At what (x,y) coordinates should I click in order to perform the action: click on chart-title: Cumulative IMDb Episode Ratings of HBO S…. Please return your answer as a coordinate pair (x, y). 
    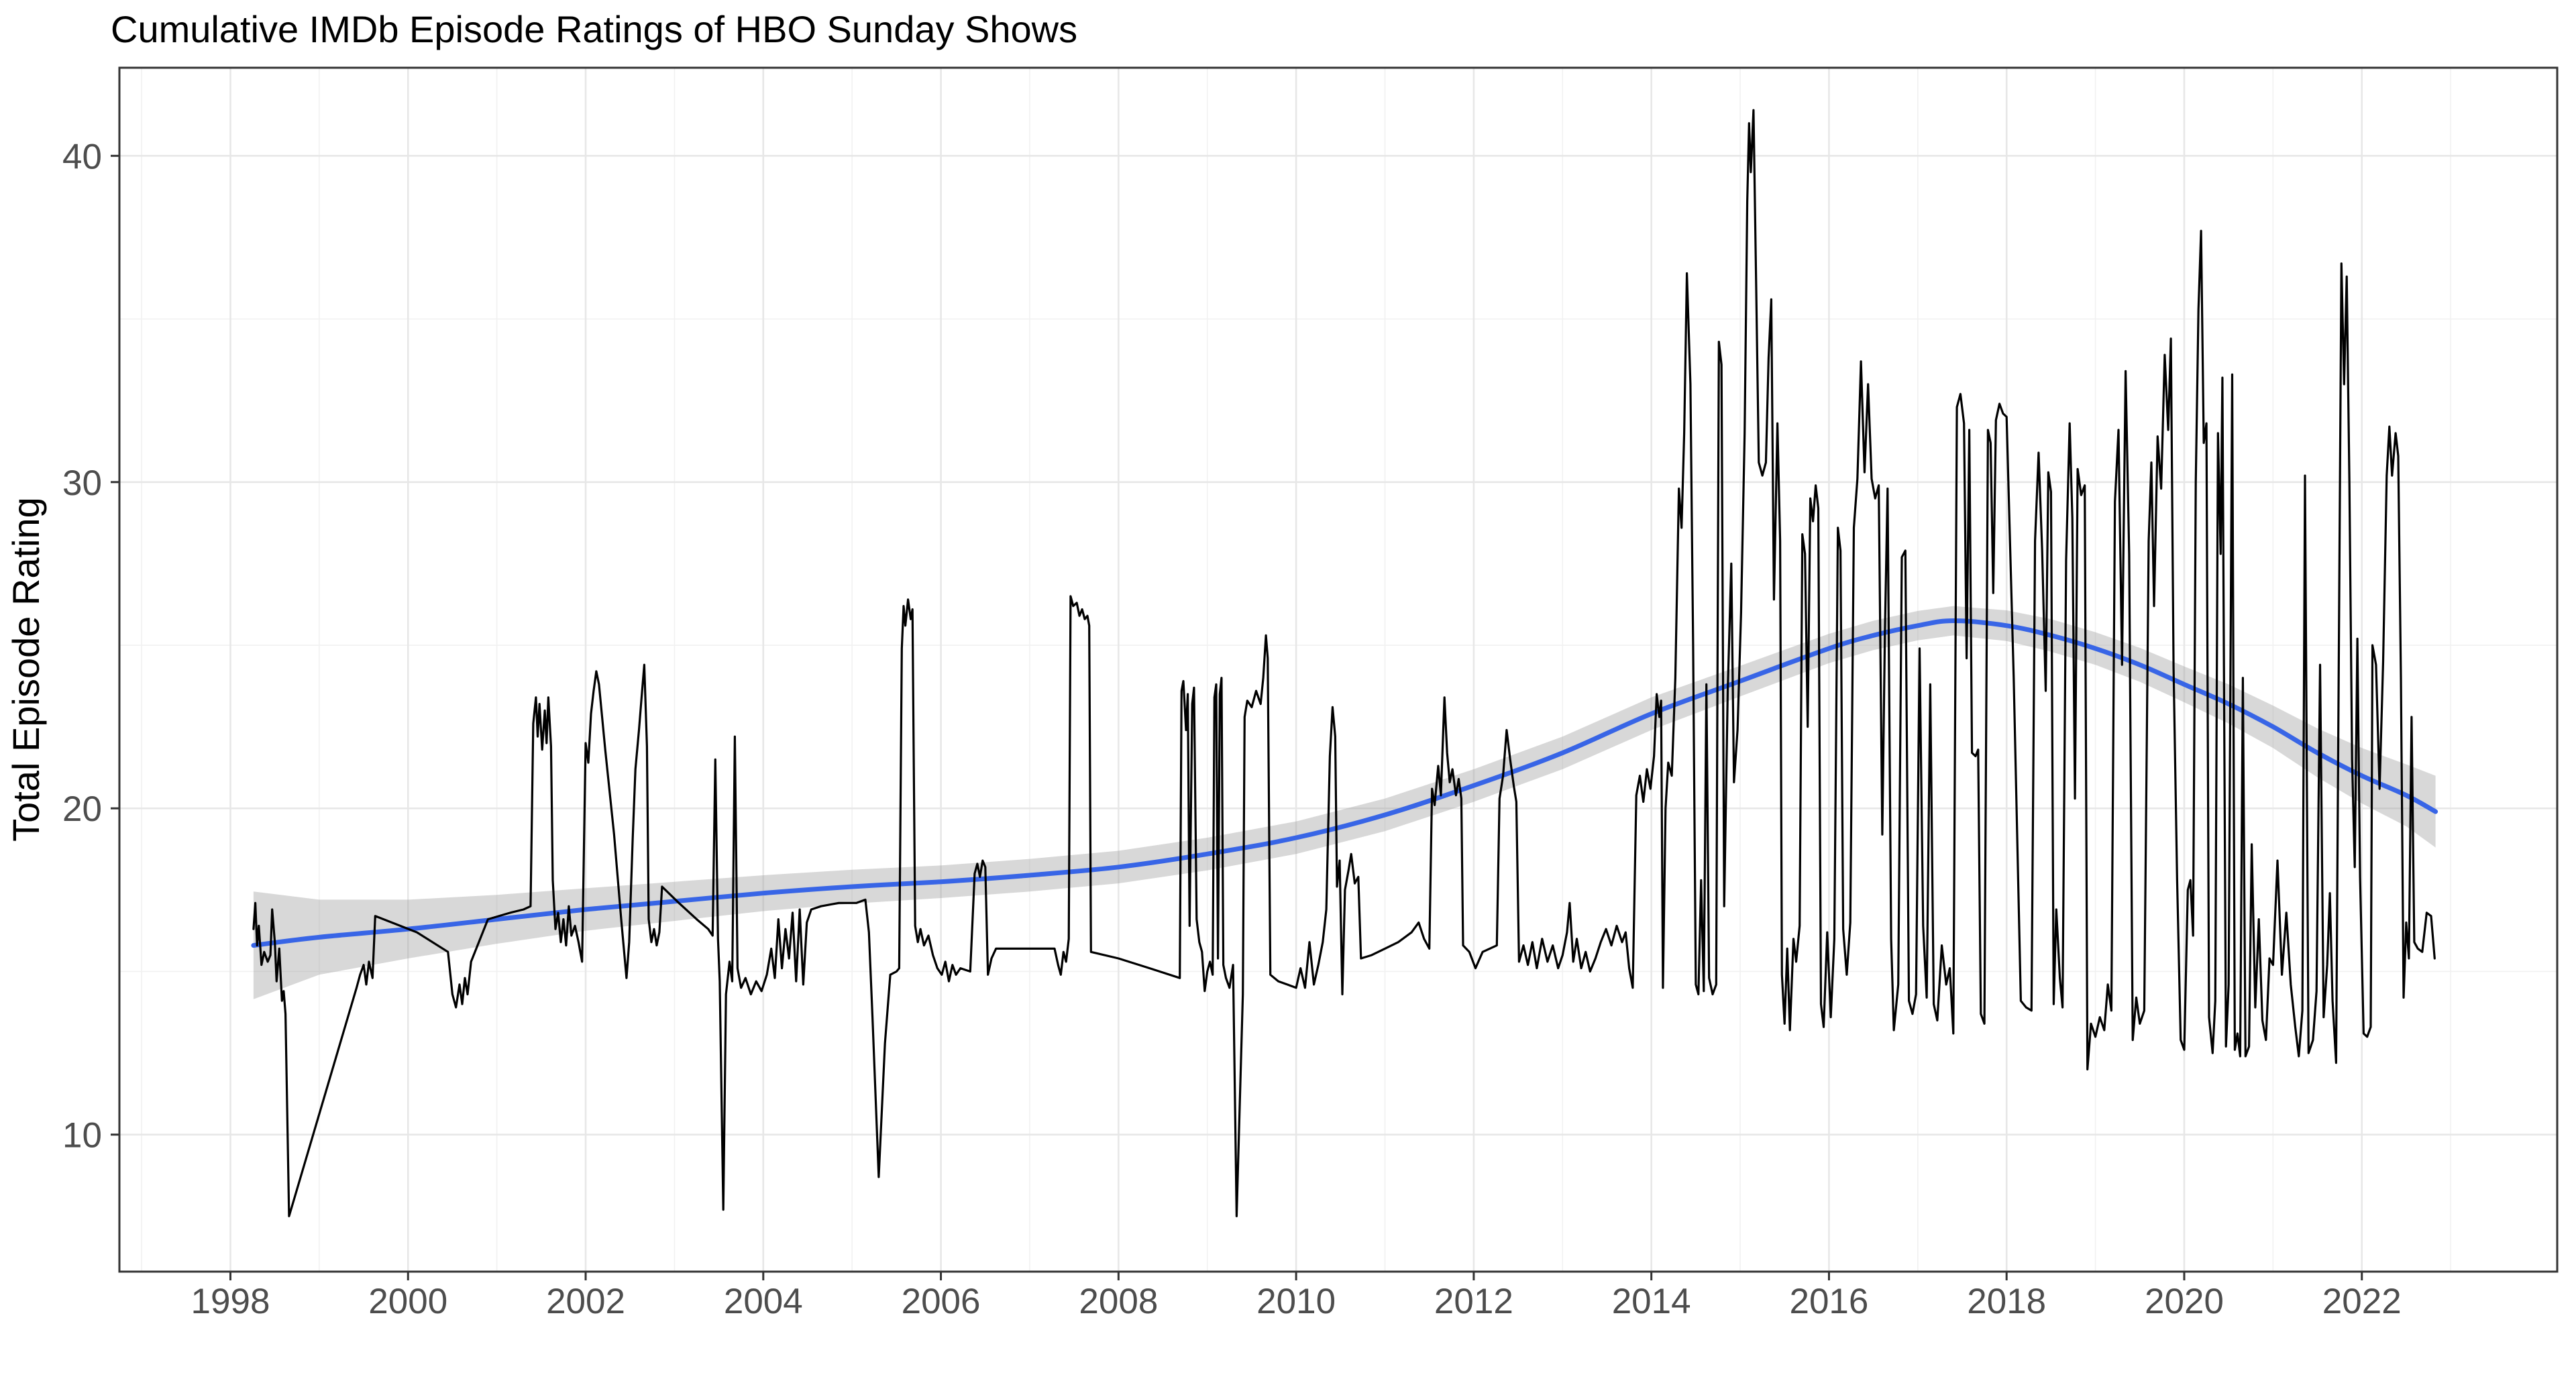
    Looking at the image, I should click on (594, 29).